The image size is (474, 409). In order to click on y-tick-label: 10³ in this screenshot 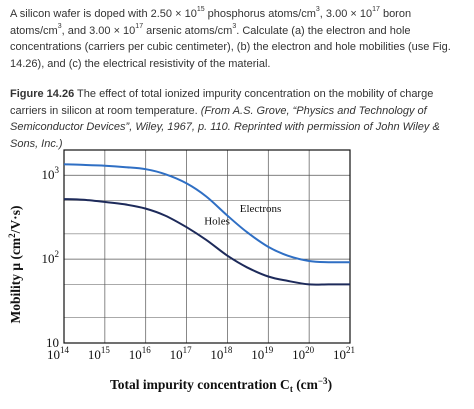, I will do `click(51, 173)`.